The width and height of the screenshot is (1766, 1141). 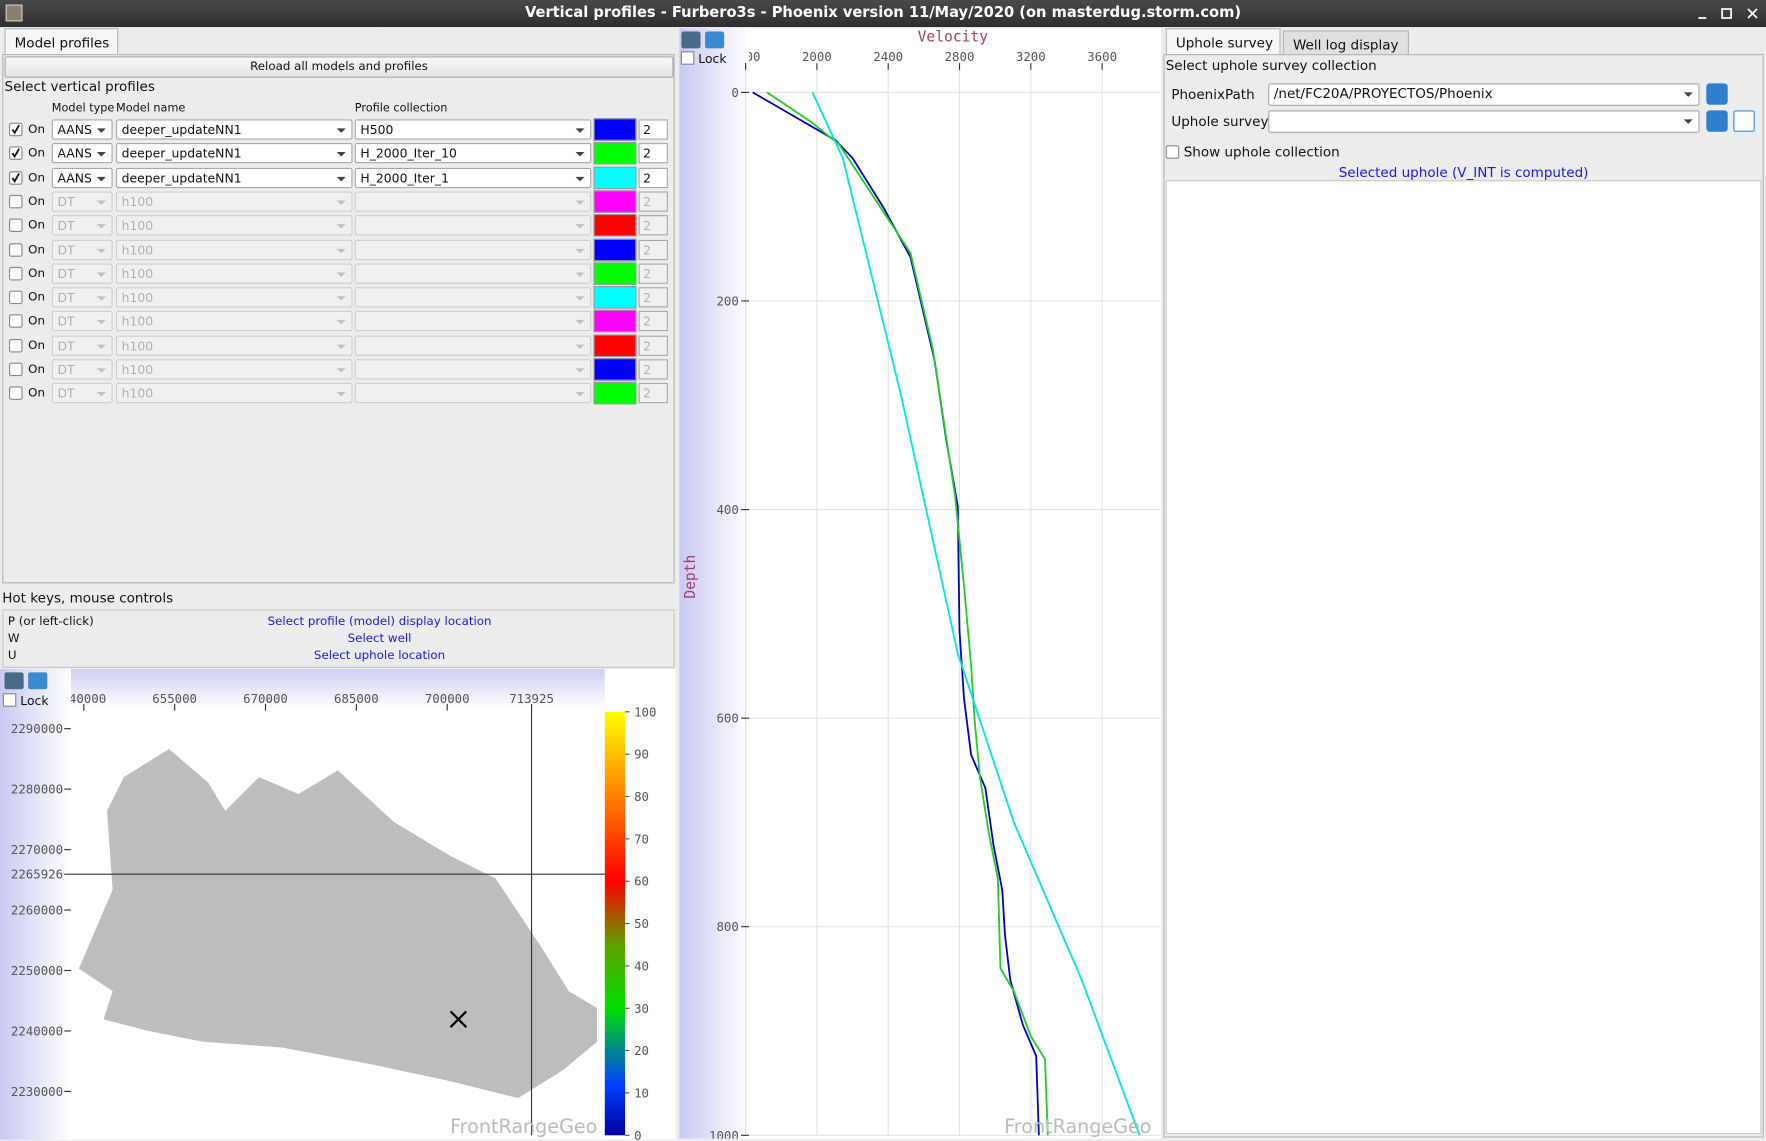 What do you see at coordinates (1484, 121) in the screenshot?
I see `survey-combo` at bounding box center [1484, 121].